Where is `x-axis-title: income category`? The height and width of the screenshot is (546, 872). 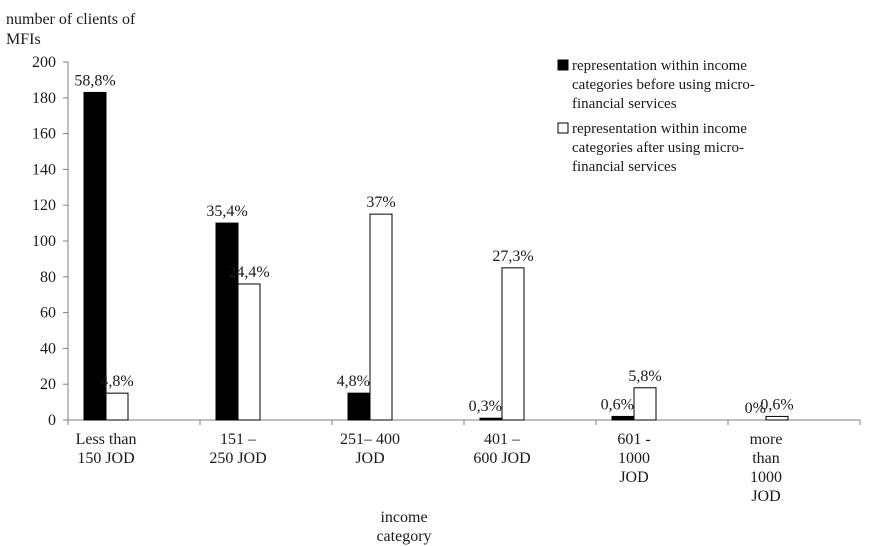 x-axis-title: income category is located at coordinates (403, 527).